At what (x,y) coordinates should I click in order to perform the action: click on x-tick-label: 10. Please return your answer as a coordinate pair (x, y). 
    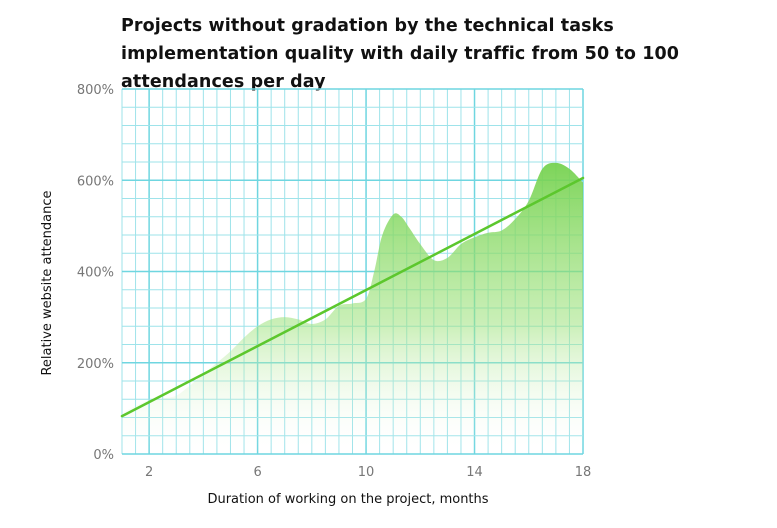
    Looking at the image, I should click on (366, 472).